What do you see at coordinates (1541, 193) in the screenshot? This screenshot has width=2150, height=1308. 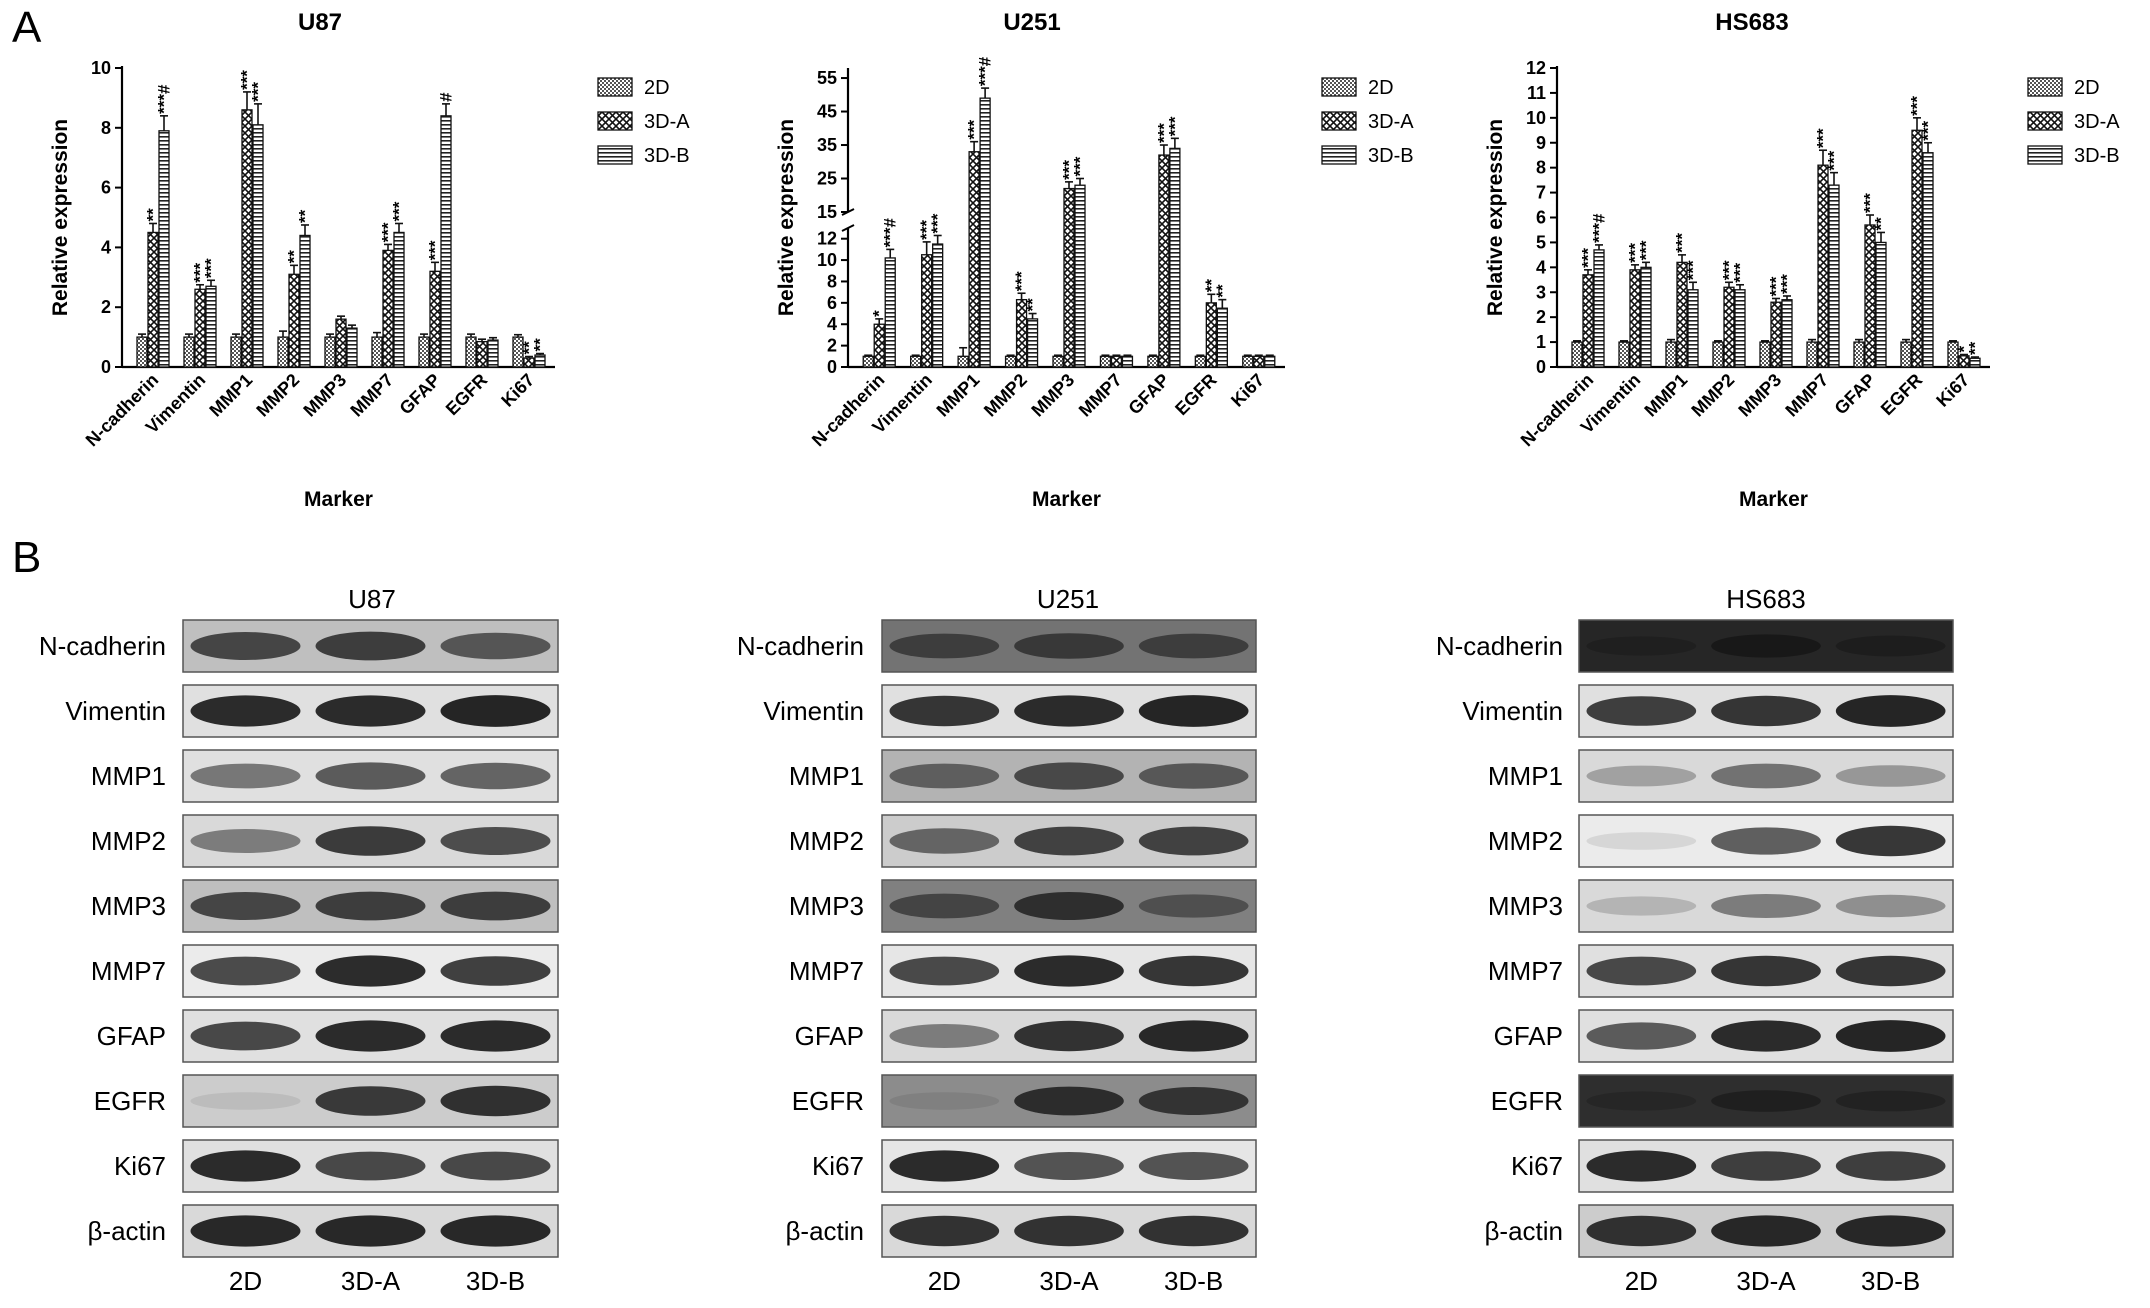 I see `y-tick-label: 7` at bounding box center [1541, 193].